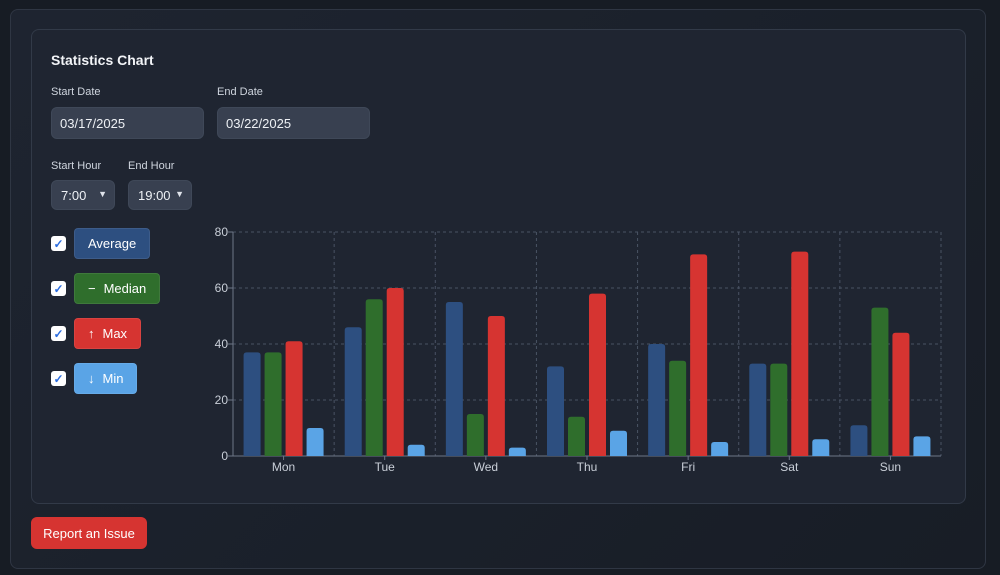 This screenshot has height=575, width=1000. I want to click on arrow-down-icon: ↓, so click(91, 378).